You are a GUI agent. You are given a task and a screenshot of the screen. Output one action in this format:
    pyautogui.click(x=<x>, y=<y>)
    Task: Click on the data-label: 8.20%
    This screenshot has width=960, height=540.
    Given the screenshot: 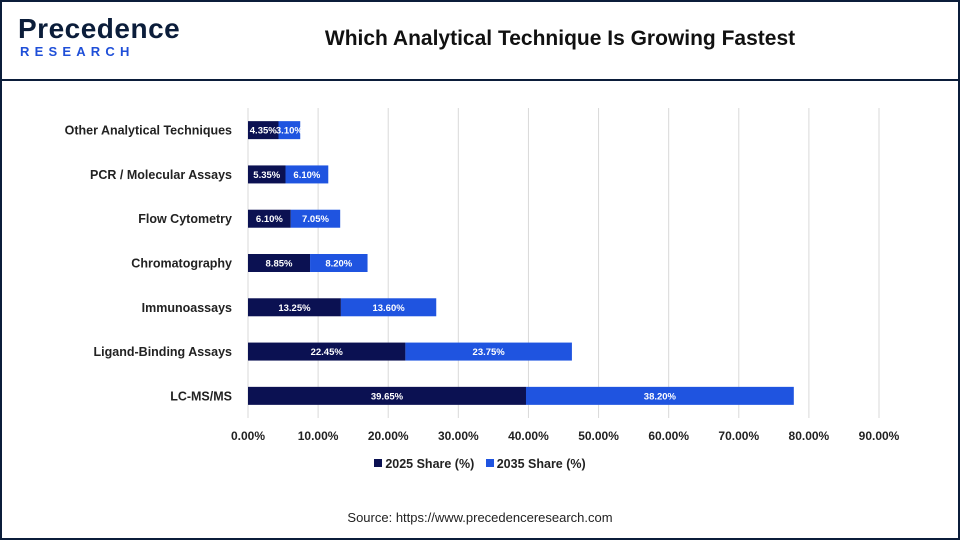 What is the action you would take?
    pyautogui.click(x=338, y=264)
    